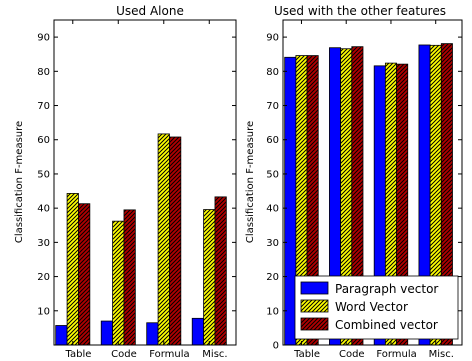 This screenshot has height=361, width=472. I want to click on legend-label: Paragraph vector, so click(386, 289).